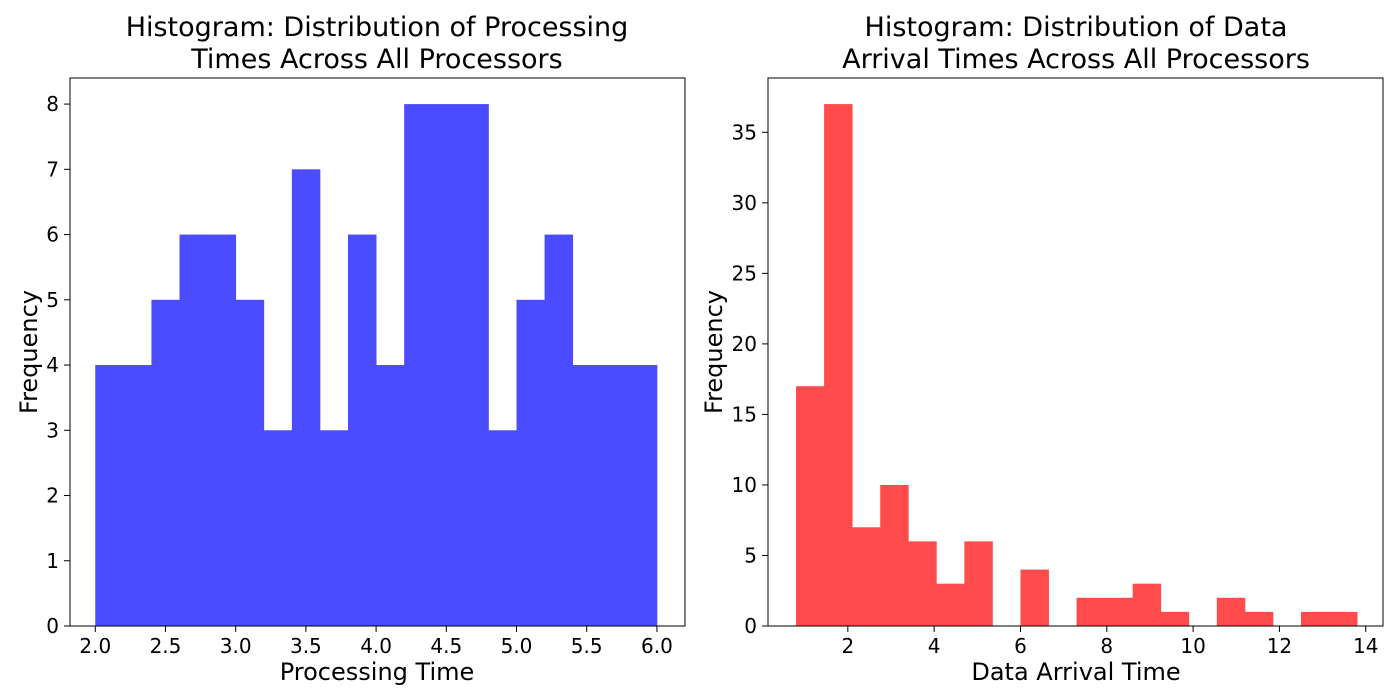  Describe the element at coordinates (744, 344) in the screenshot. I see `y-tick-label: 20` at that location.